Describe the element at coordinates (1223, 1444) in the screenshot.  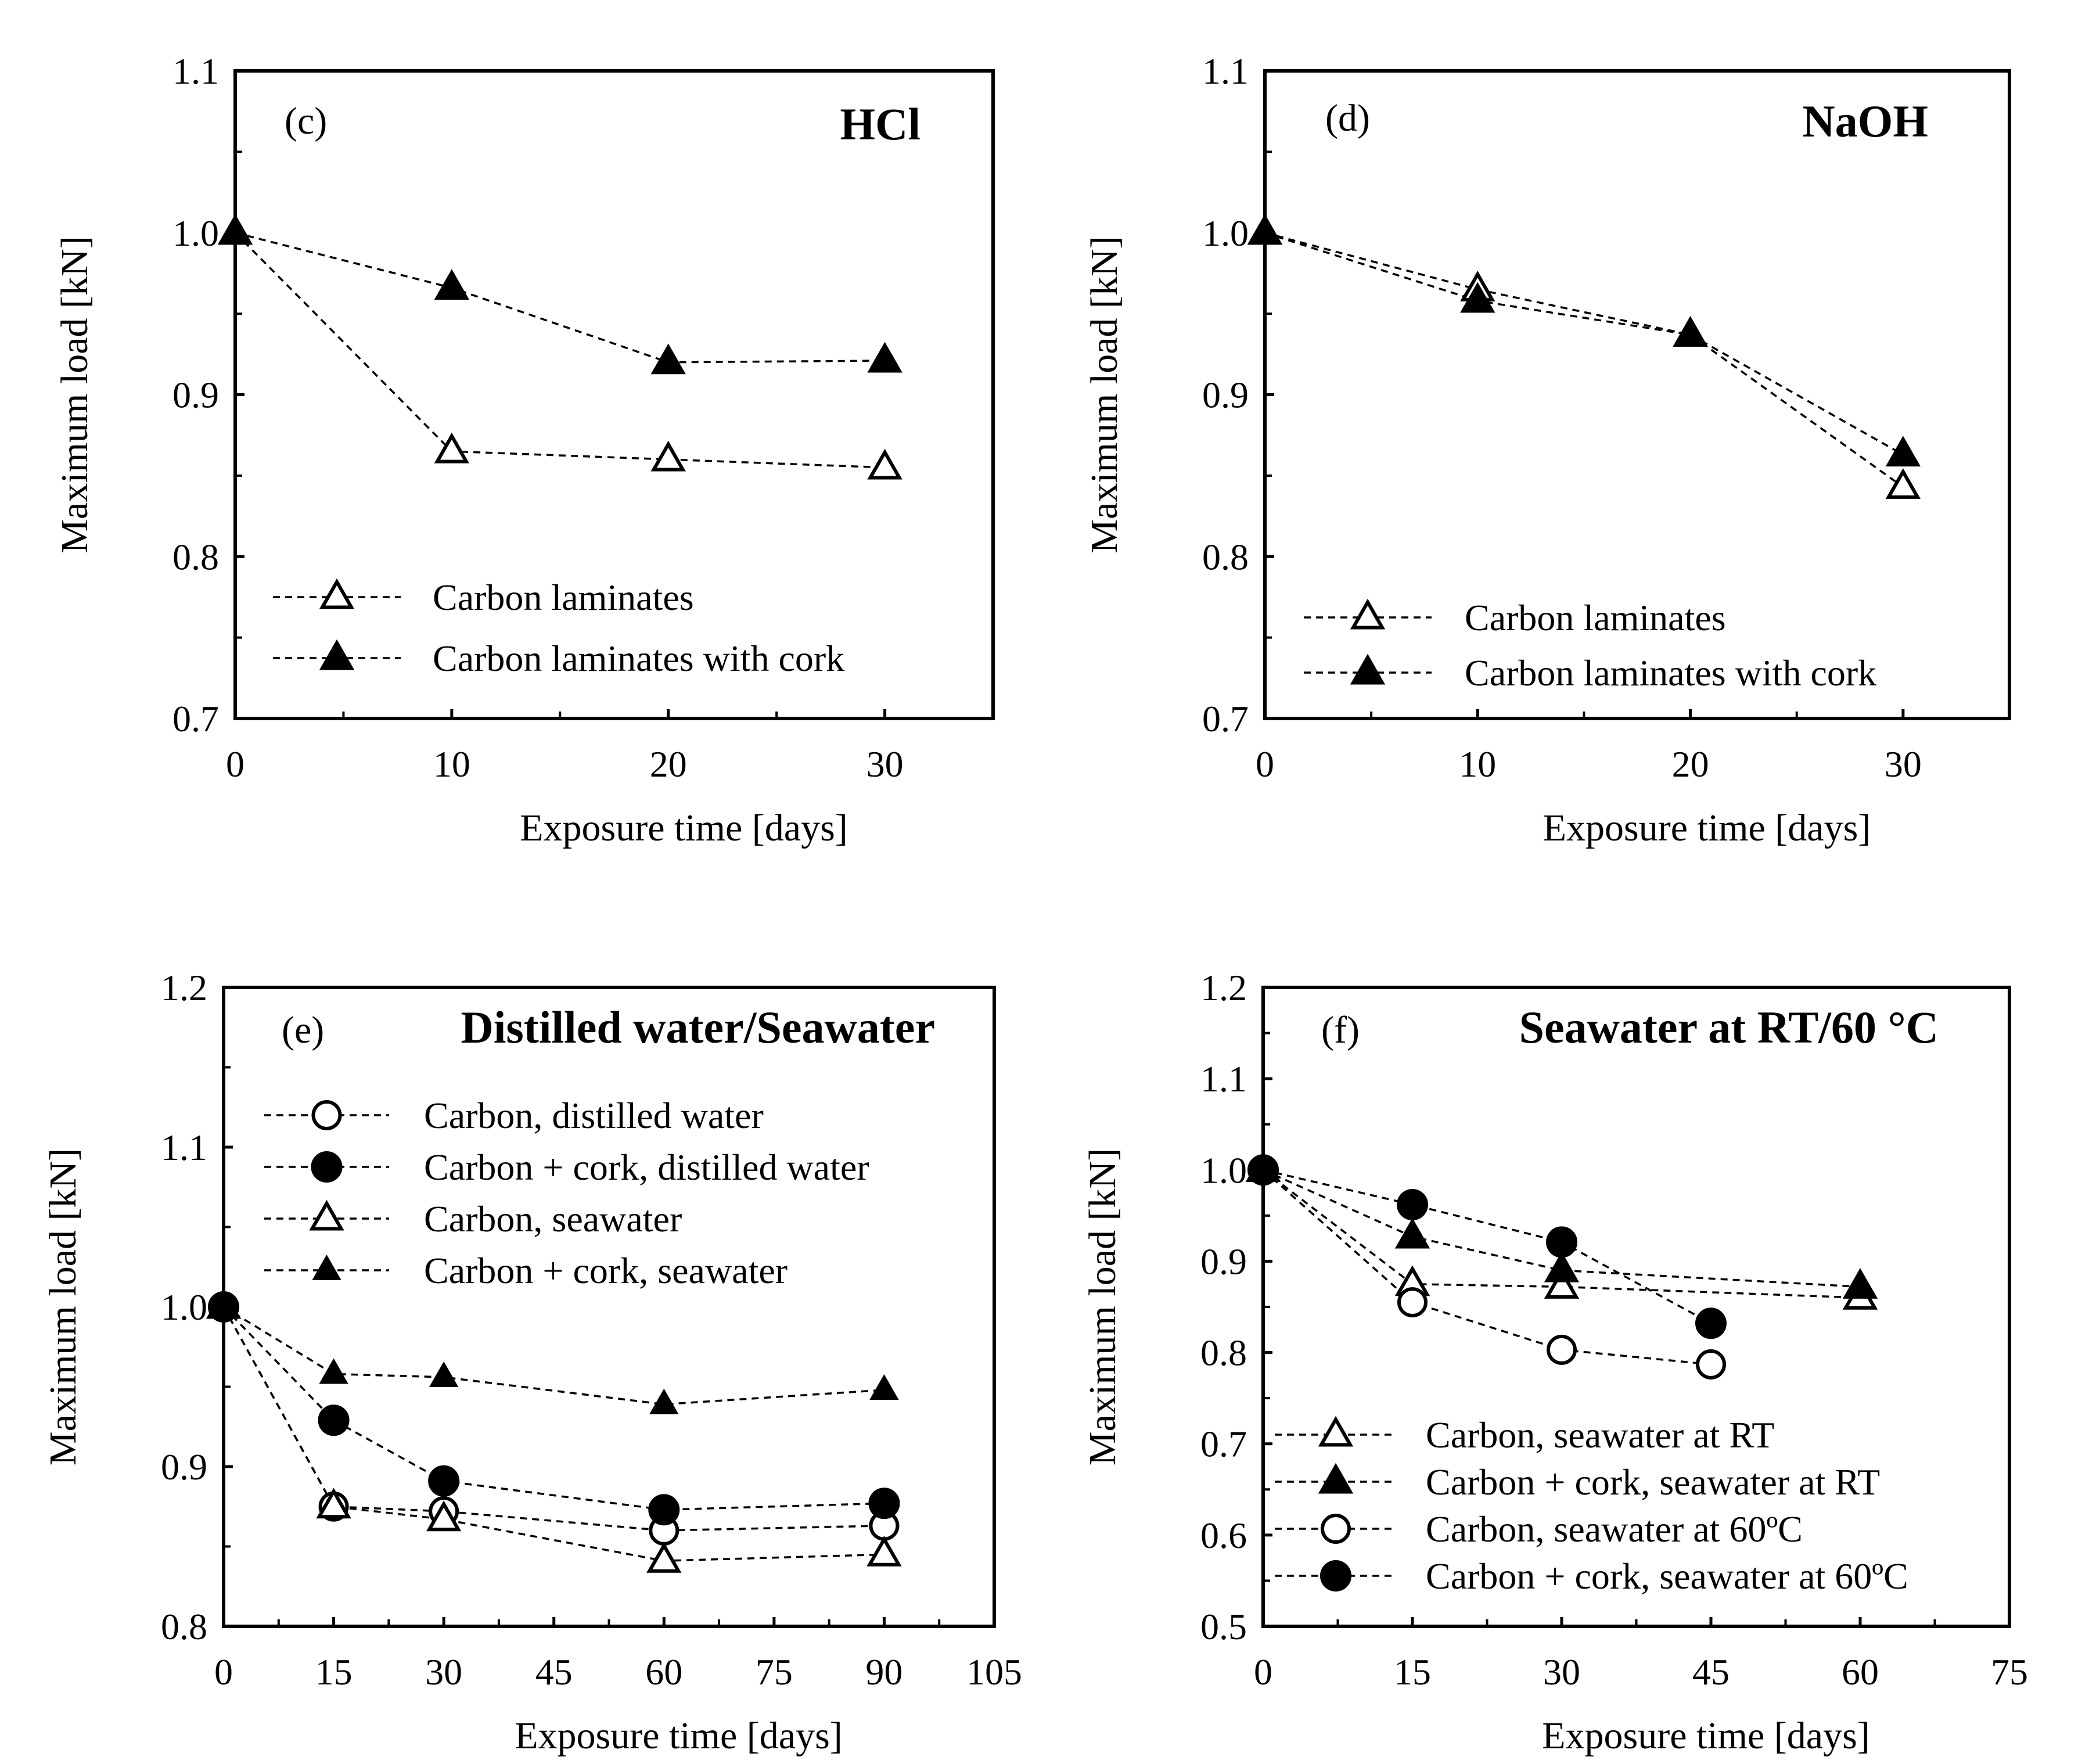
I see `y-tick-label: 0.7` at that location.